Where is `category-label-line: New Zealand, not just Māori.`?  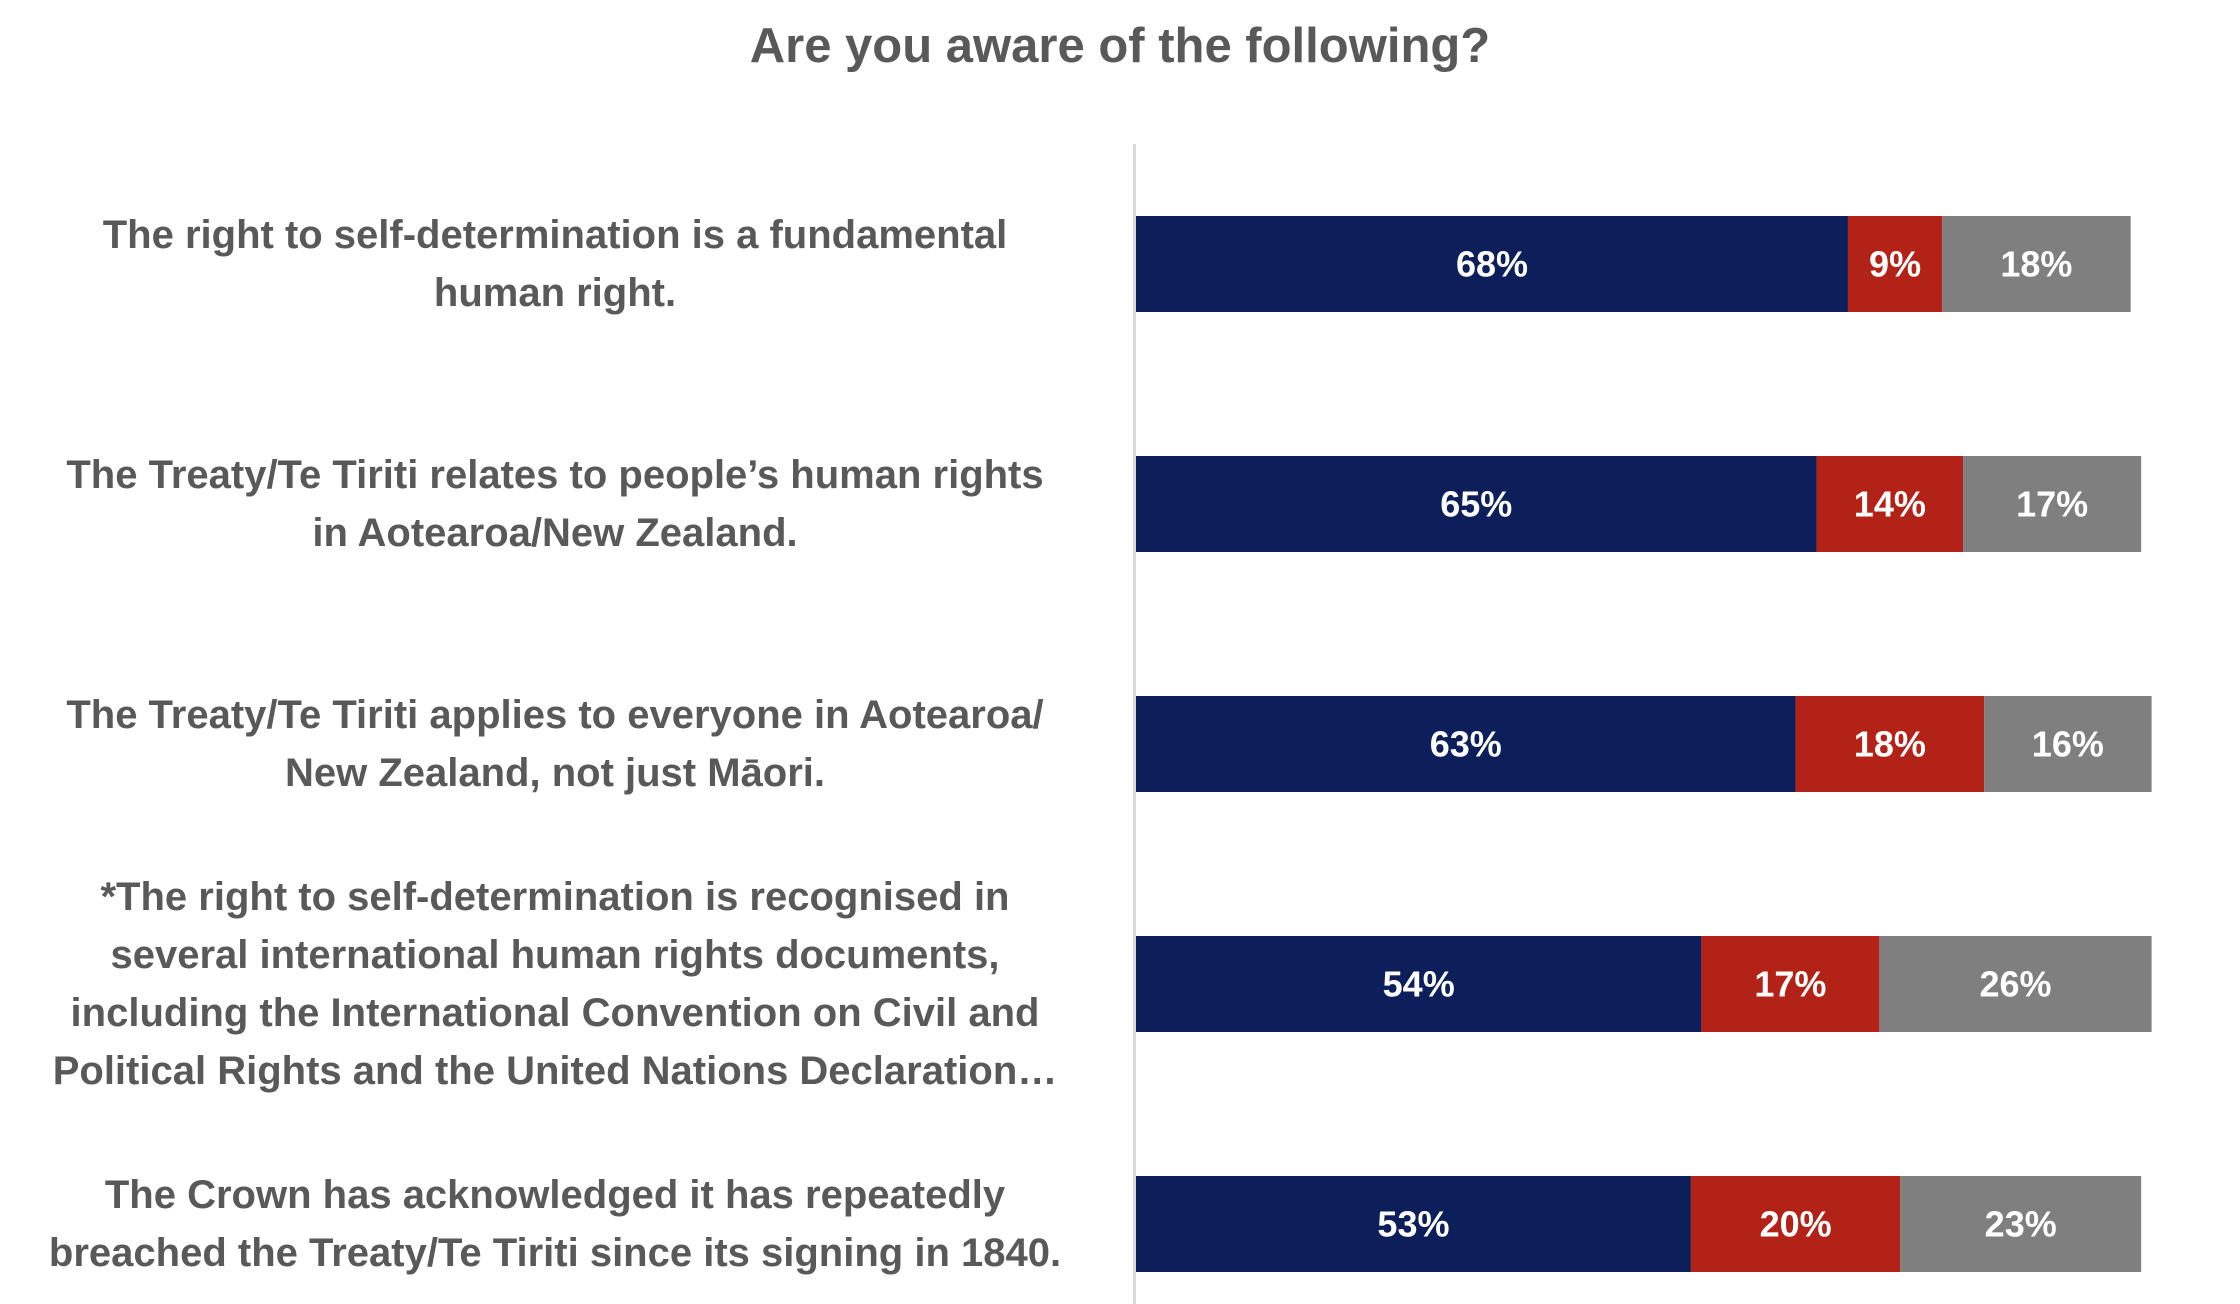
category-label-line: New Zealand, not just Māori. is located at coordinates (555, 773).